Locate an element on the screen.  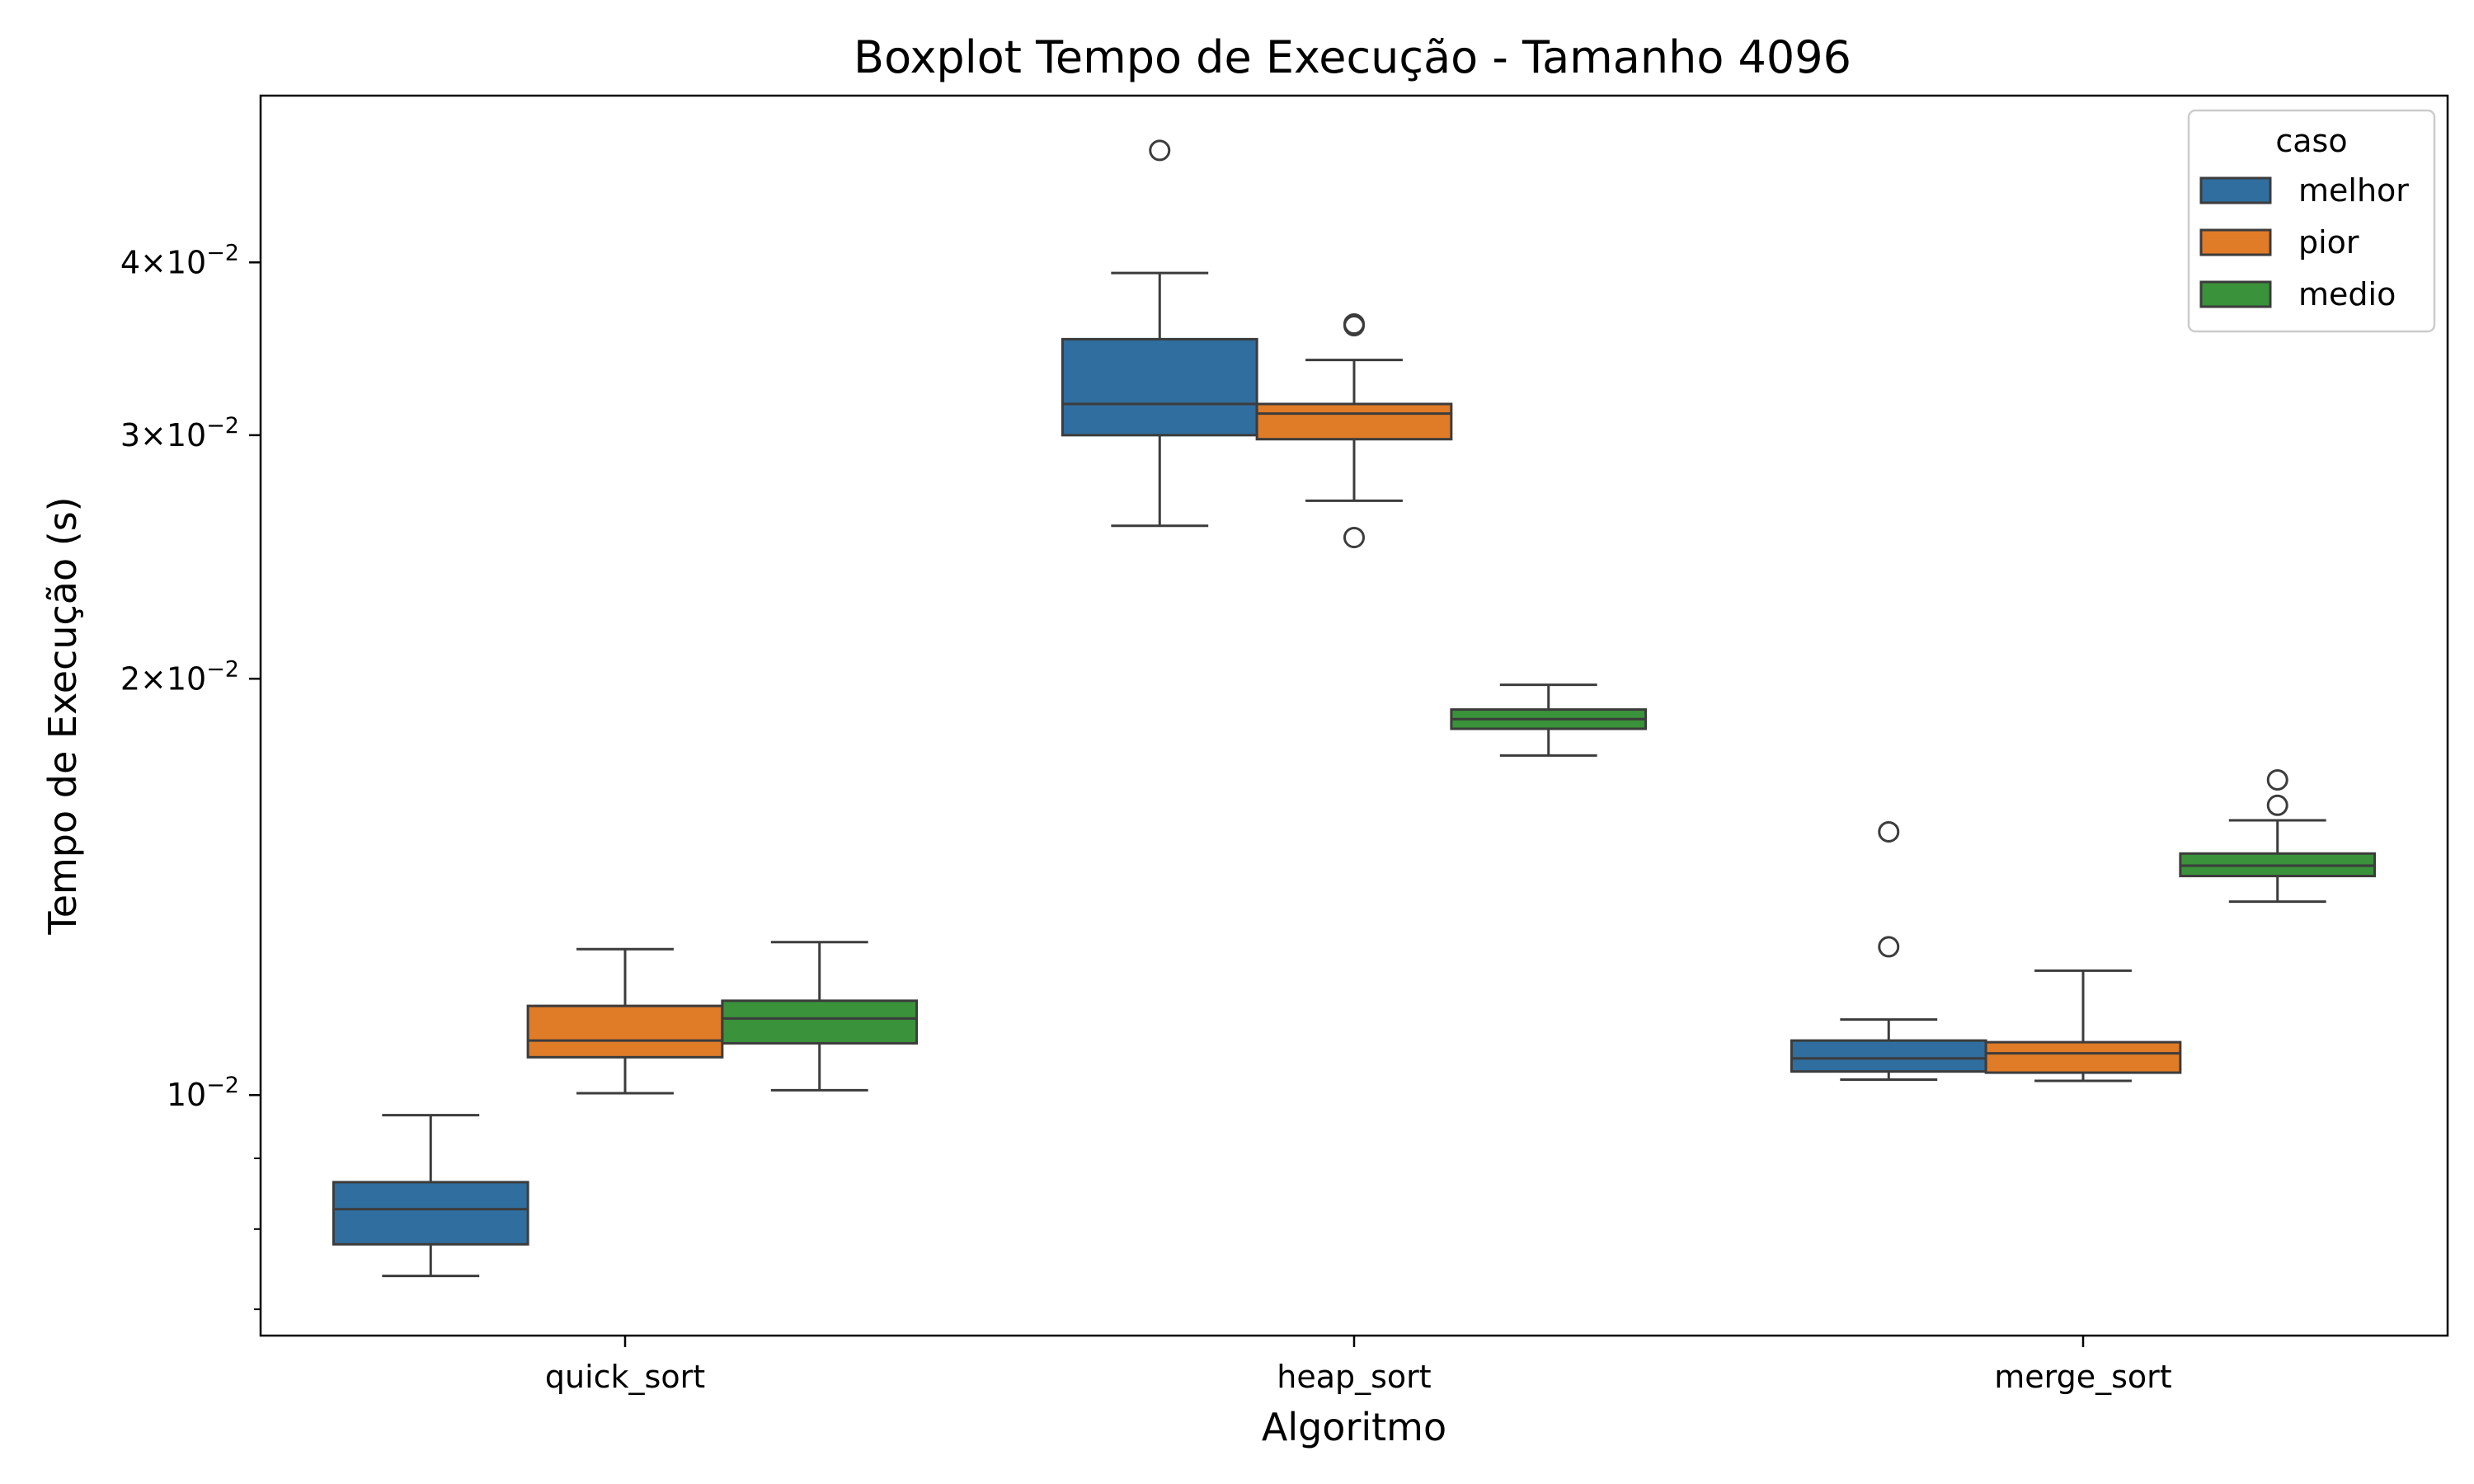
x-tick-label: merge_sort is located at coordinates (2082, 1377).